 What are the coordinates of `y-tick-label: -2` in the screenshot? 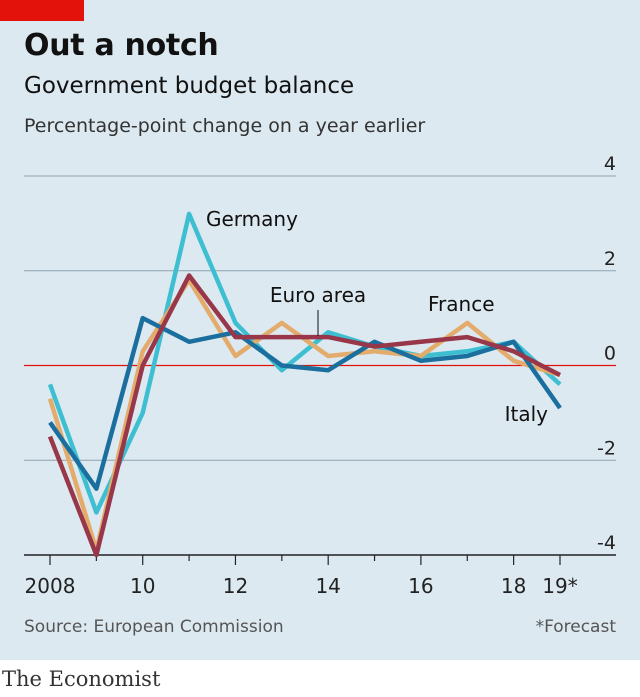 It's located at (606, 448).